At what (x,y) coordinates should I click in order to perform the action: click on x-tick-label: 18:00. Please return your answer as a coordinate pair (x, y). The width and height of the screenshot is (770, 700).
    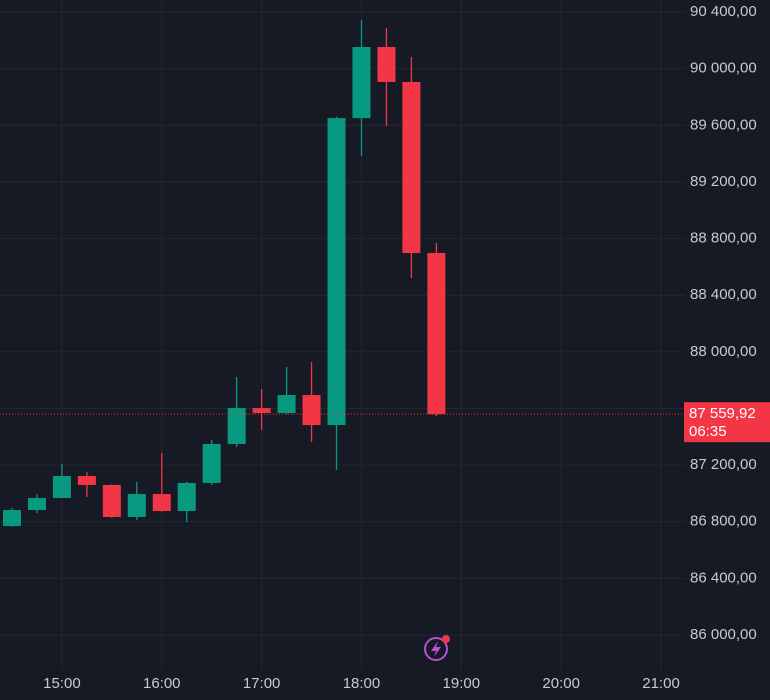
    Looking at the image, I should click on (362, 683).